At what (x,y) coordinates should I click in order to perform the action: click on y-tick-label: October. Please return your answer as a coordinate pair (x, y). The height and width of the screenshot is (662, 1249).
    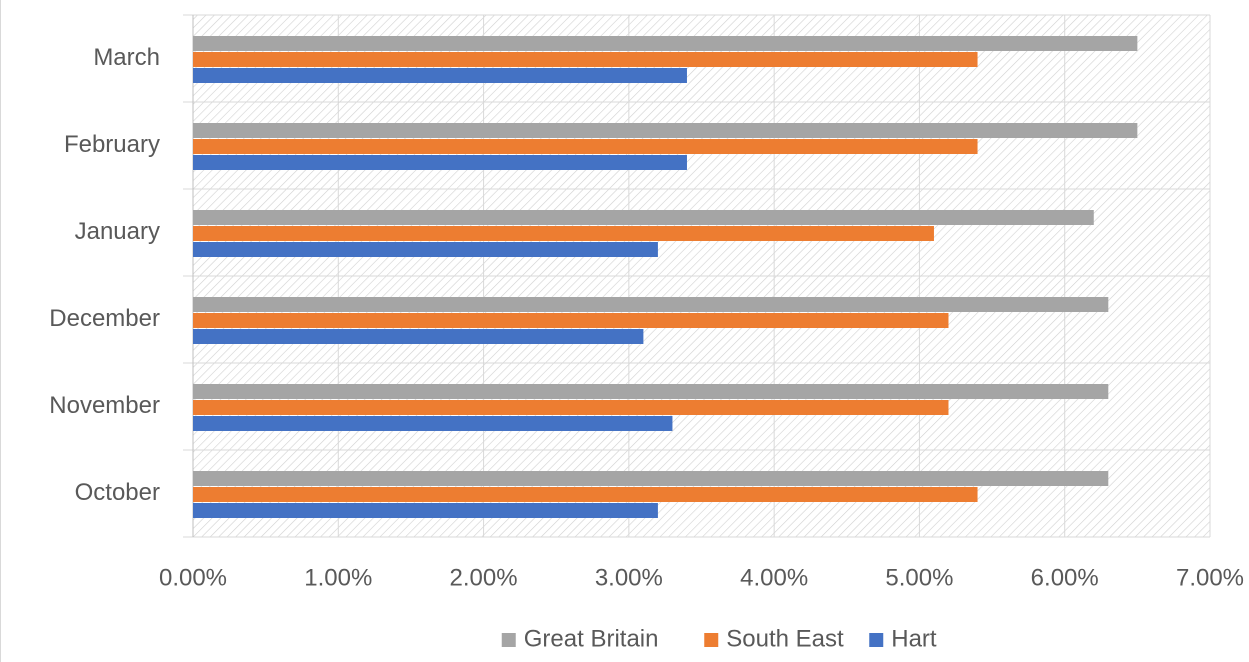
    Looking at the image, I should click on (117, 492).